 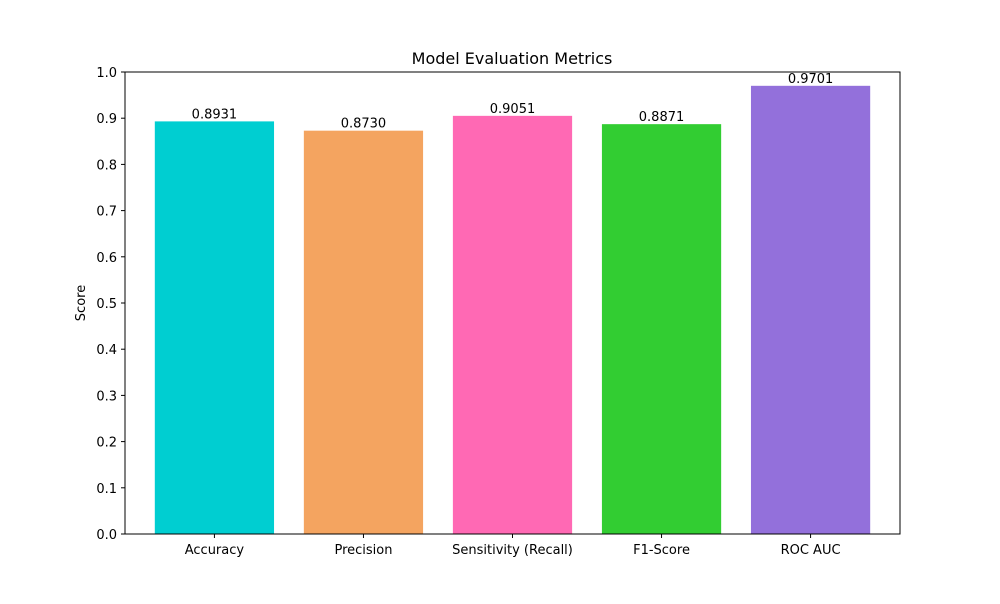 I want to click on y-tick-label: 0.9, so click(x=106, y=119).